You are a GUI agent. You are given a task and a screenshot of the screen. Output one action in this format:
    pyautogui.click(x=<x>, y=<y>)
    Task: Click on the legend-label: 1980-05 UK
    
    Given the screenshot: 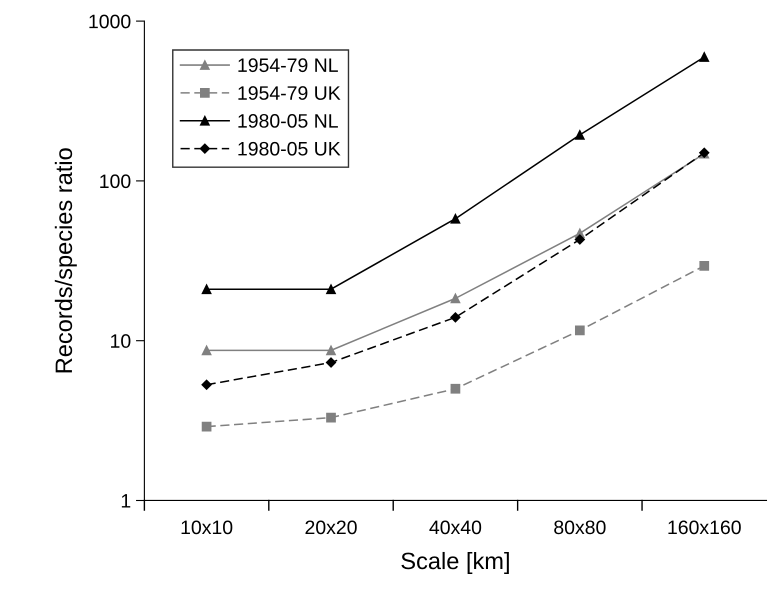 What is the action you would take?
    pyautogui.click(x=289, y=149)
    